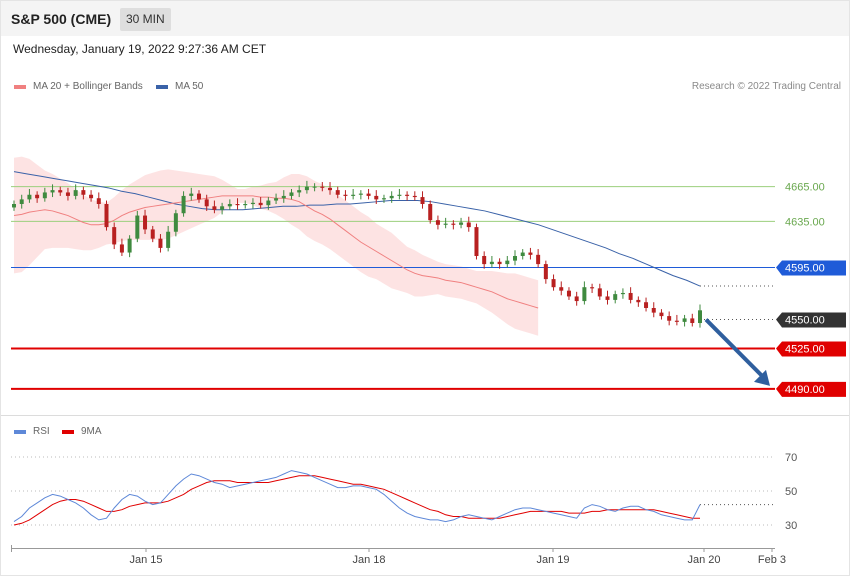 The width and height of the screenshot is (850, 576). I want to click on legend-ma50: MA 50, so click(179, 86).